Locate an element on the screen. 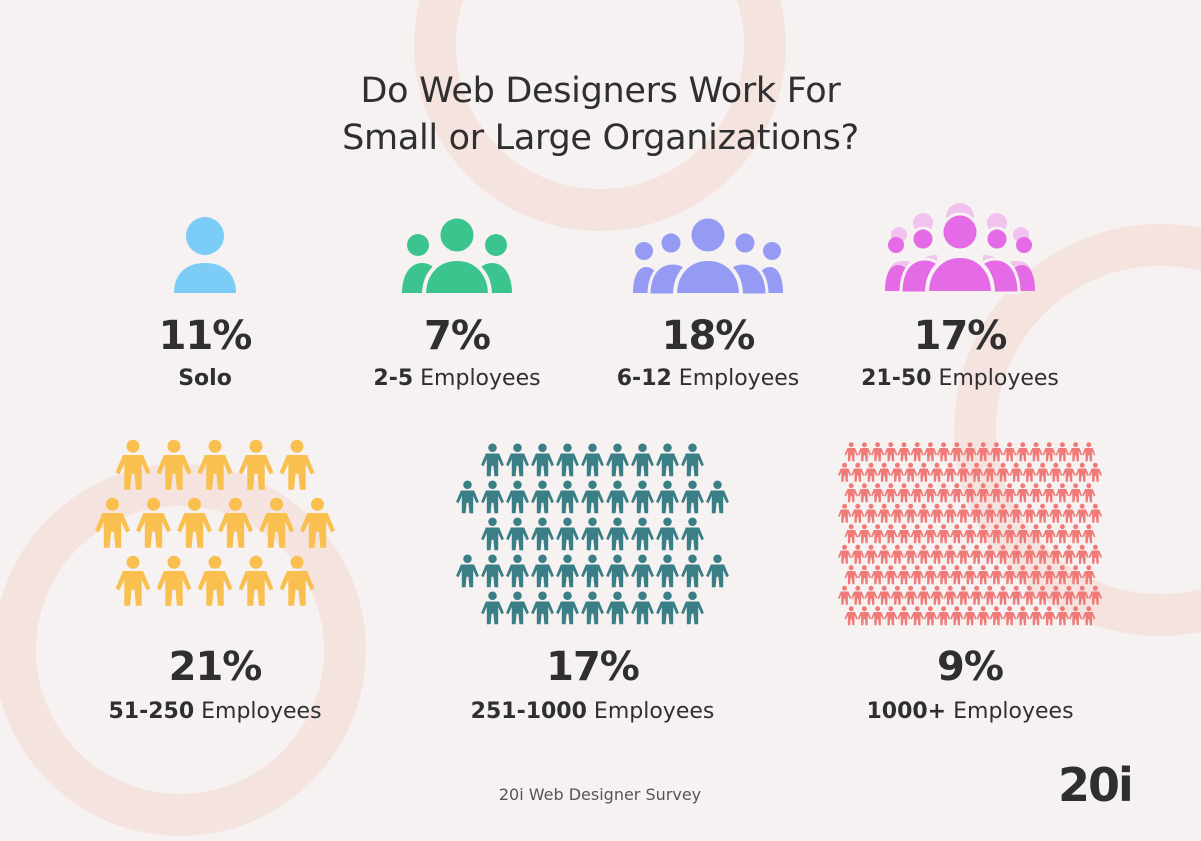 This screenshot has width=1201, height=841. category-21-50: 17% 21-50 Employees is located at coordinates (960, 300).